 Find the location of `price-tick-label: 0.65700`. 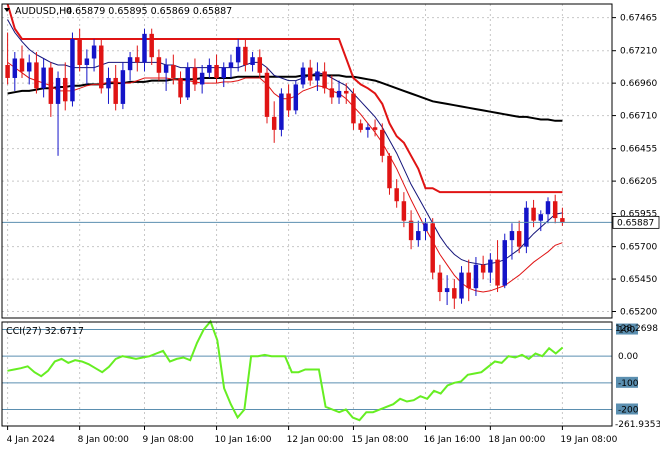

price-tick-label: 0.65700 is located at coordinates (638, 248).